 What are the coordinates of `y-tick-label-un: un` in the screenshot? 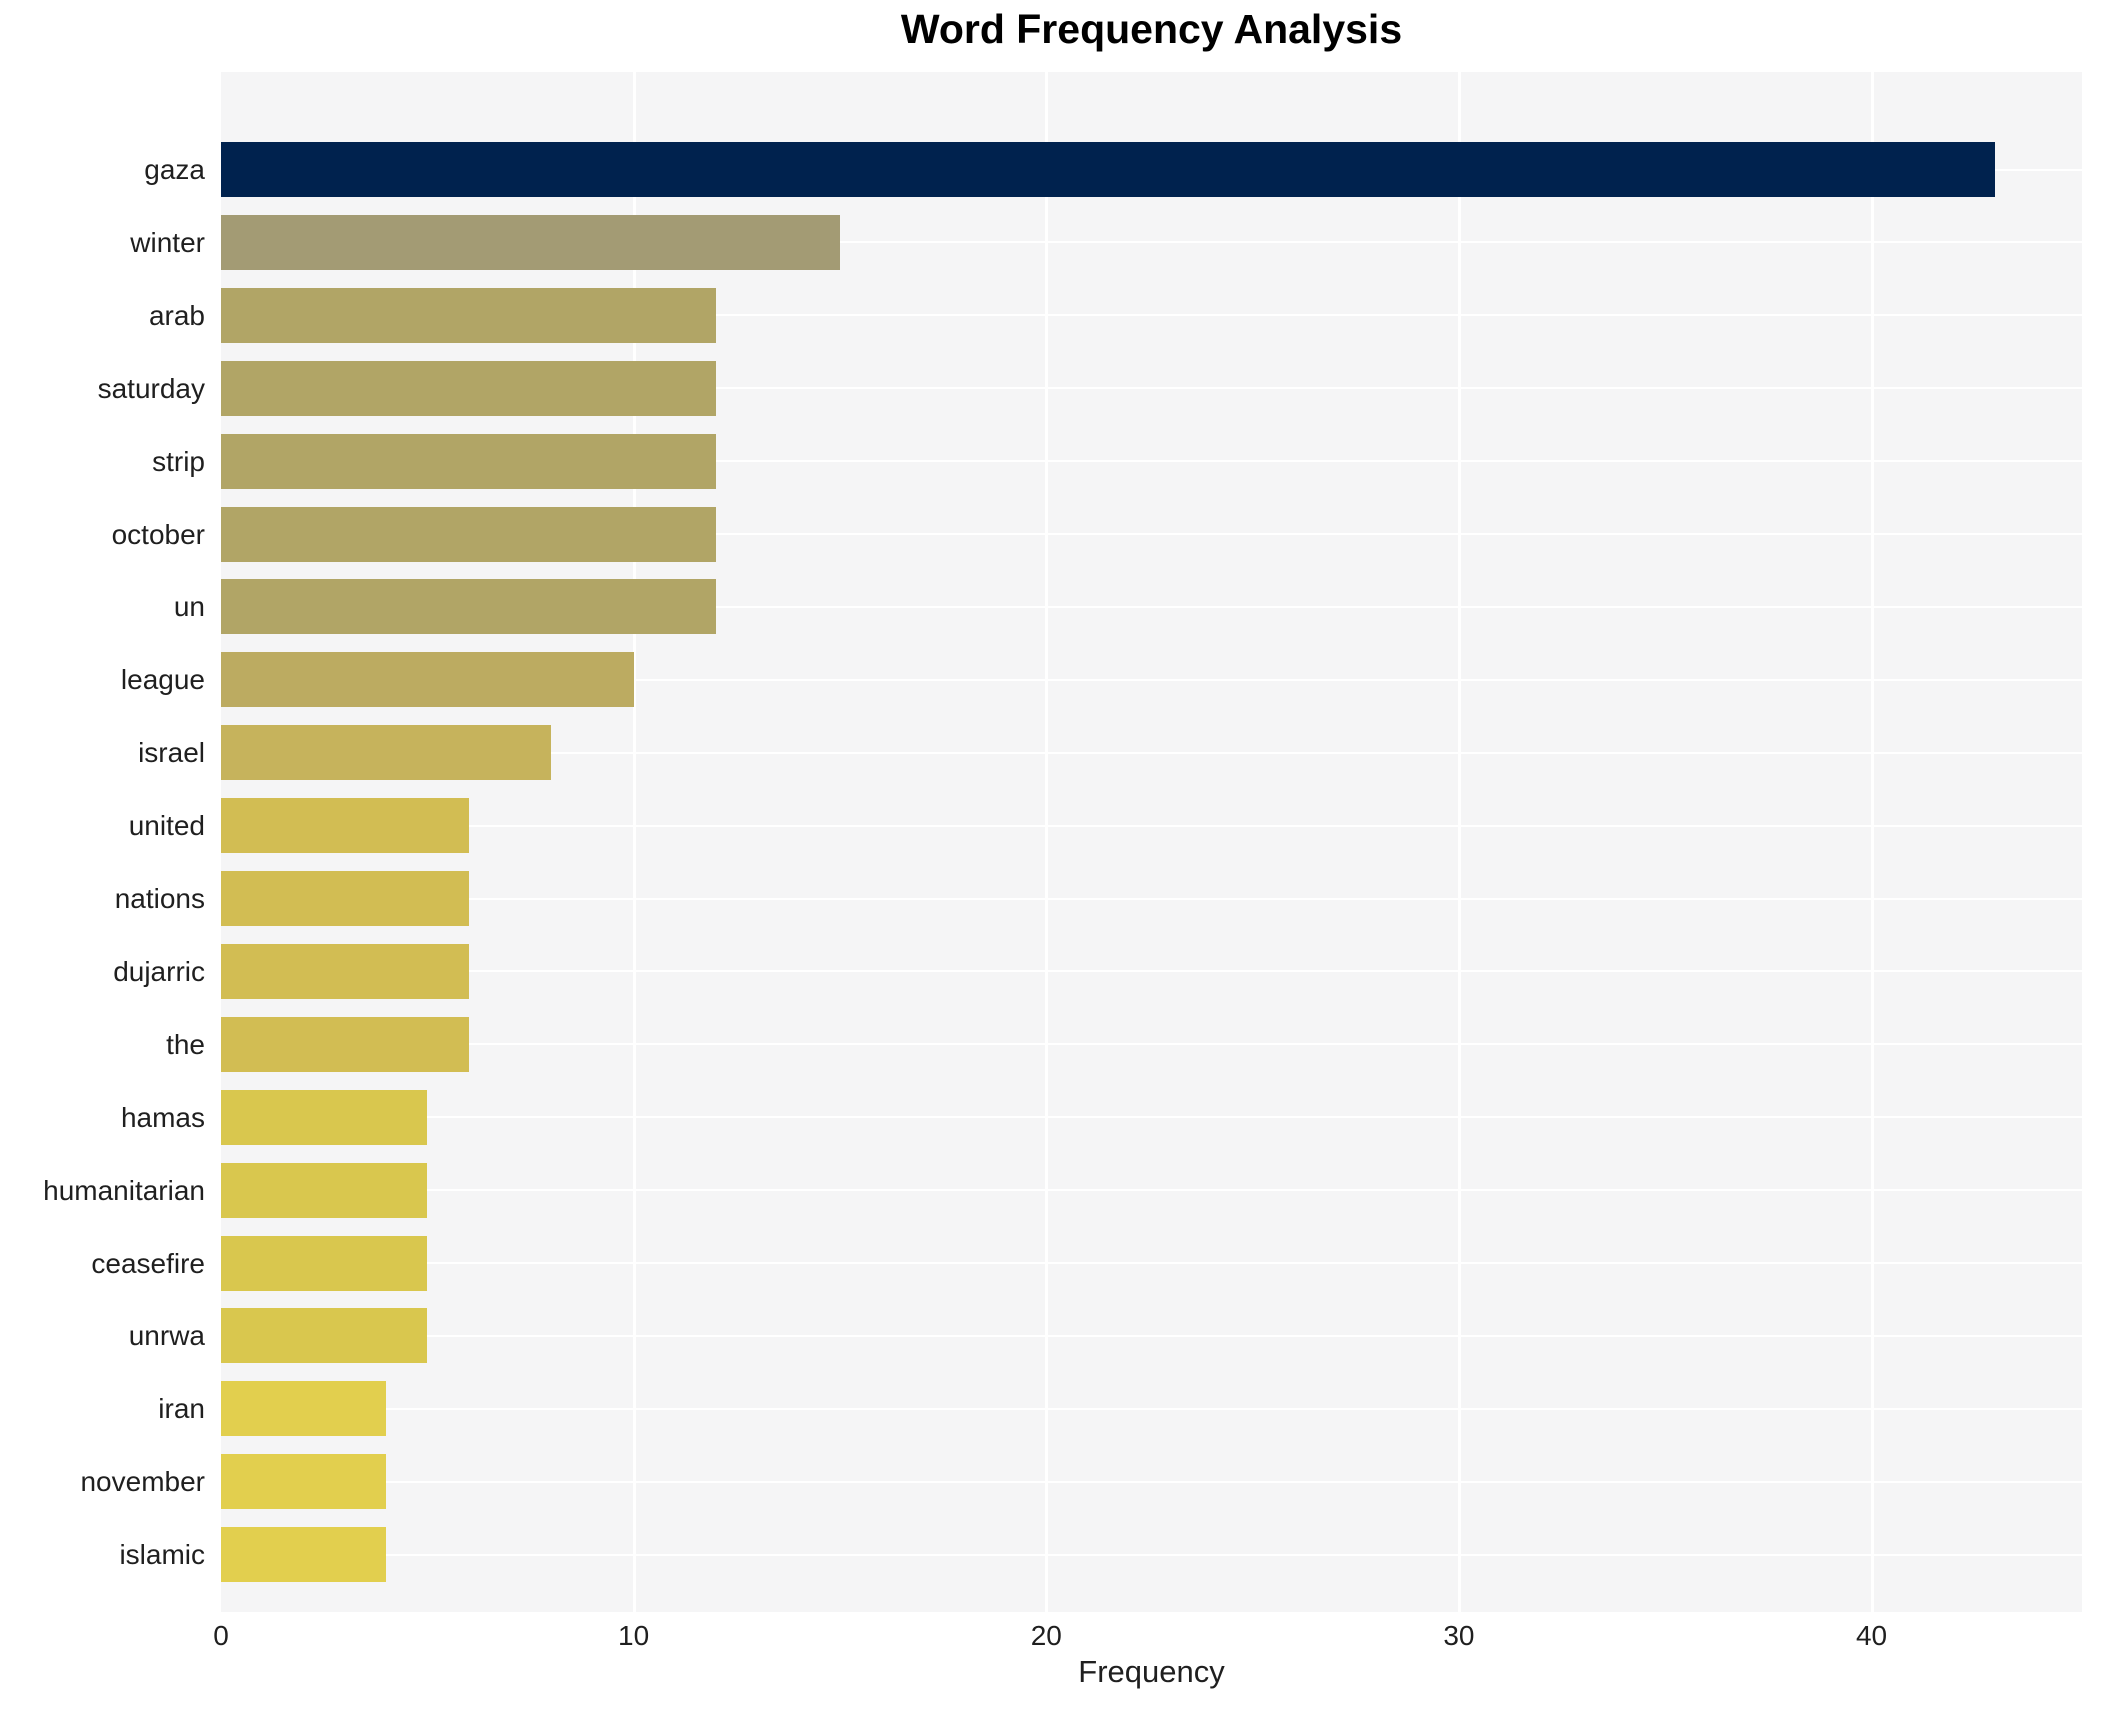 It's located at (189, 607).